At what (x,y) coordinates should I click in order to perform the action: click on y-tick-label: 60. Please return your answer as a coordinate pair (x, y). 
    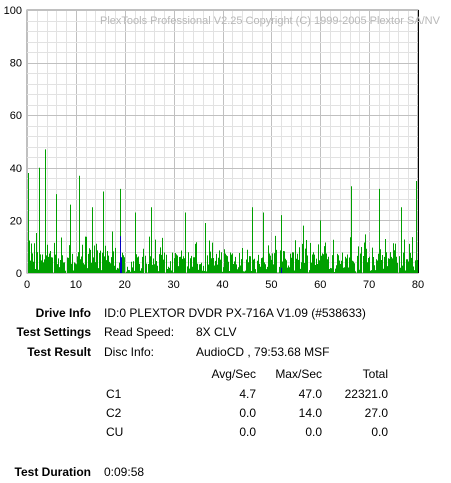
    Looking at the image, I should click on (16, 116).